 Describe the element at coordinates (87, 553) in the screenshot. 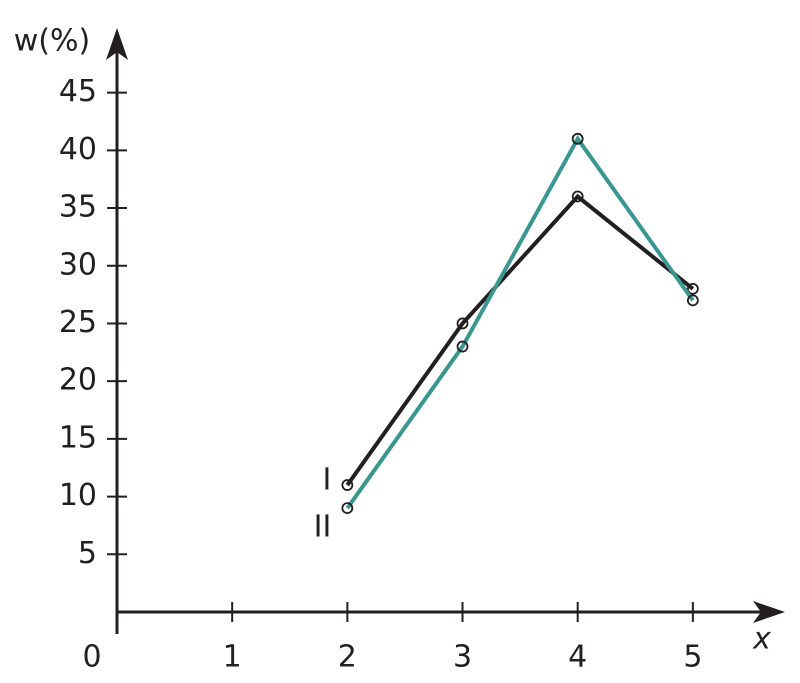

I see `y-tick-label: 5` at that location.